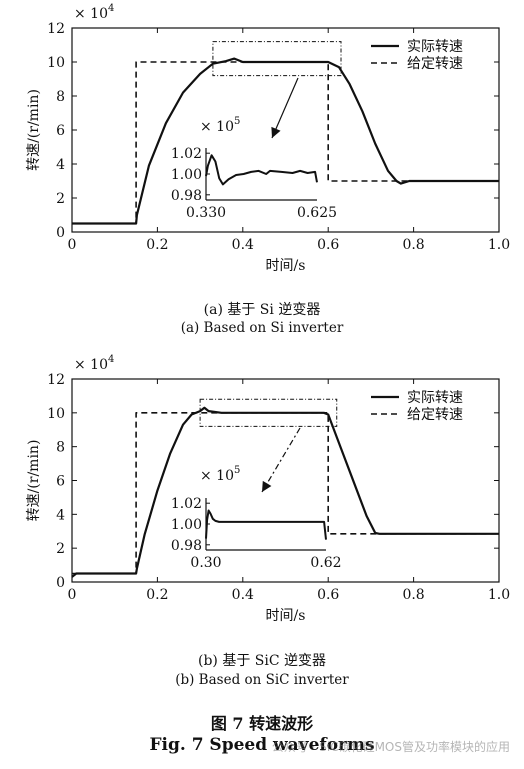 This screenshot has height=769, width=524. What do you see at coordinates (262, 661) in the screenshot?
I see `caption-b-chinese: (b) 基于 SiC 逆变器` at bounding box center [262, 661].